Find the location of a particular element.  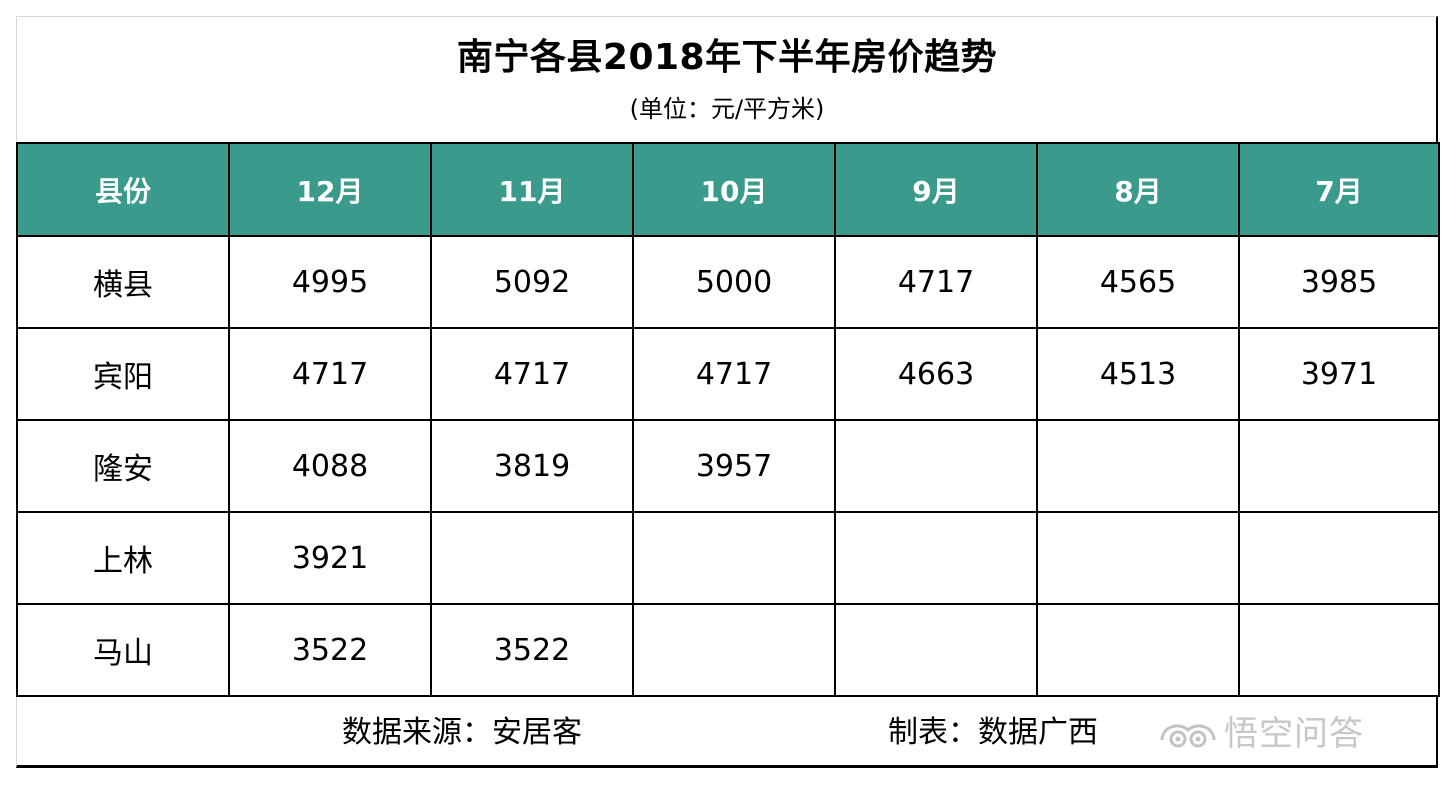

price-cell: 4565 is located at coordinates (1138, 282).